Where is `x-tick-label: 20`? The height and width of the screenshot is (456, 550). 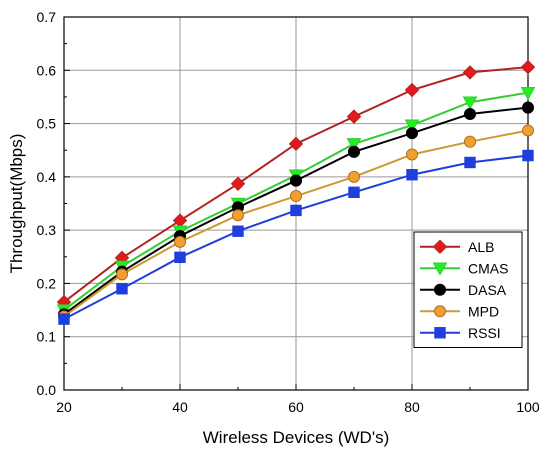 x-tick-label: 20 is located at coordinates (64, 407).